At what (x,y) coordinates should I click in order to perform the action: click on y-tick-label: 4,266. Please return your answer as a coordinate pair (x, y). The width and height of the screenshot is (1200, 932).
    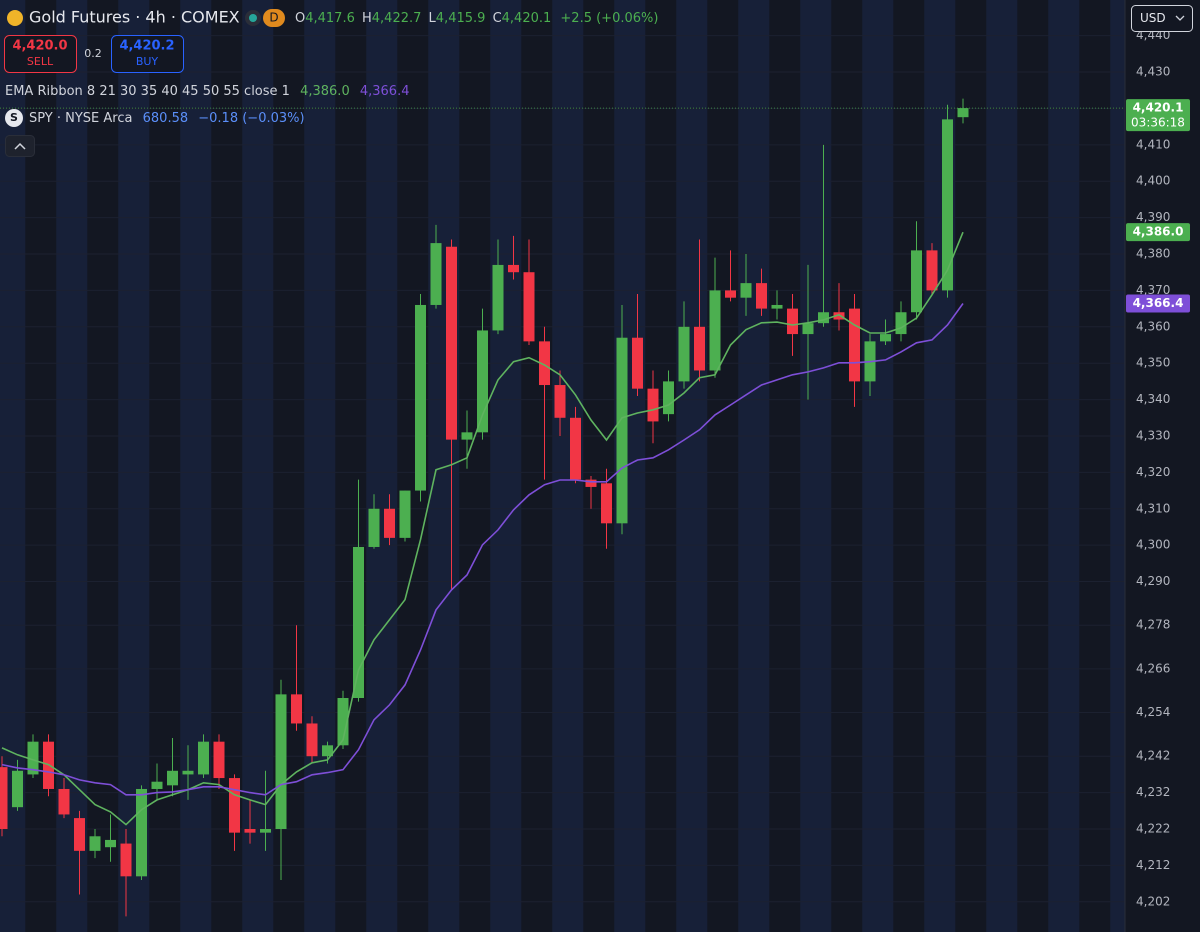
    Looking at the image, I should click on (1153, 668).